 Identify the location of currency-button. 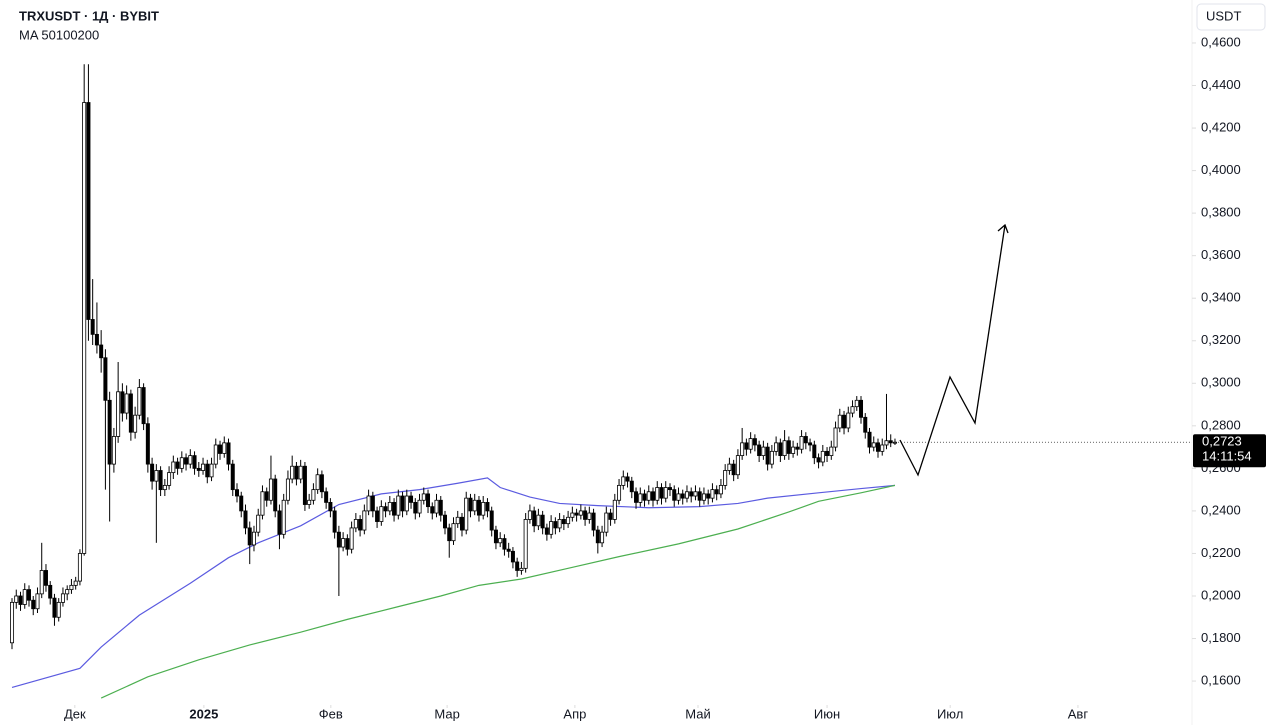
(1231, 17).